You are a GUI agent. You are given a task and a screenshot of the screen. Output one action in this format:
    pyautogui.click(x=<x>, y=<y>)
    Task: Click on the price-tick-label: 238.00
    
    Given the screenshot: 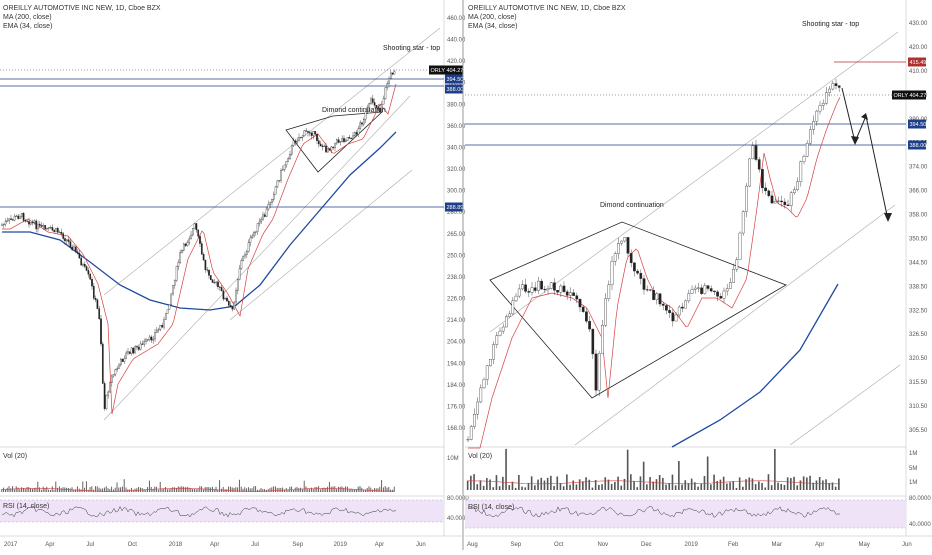 What is the action you would take?
    pyautogui.click(x=456, y=278)
    